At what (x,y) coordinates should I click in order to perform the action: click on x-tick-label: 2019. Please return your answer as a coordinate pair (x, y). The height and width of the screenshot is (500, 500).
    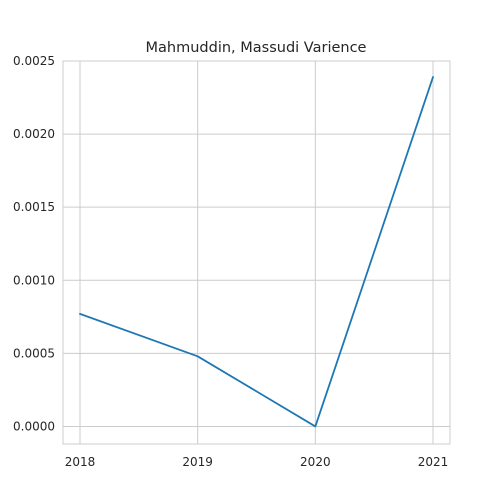
    Looking at the image, I should click on (197, 462).